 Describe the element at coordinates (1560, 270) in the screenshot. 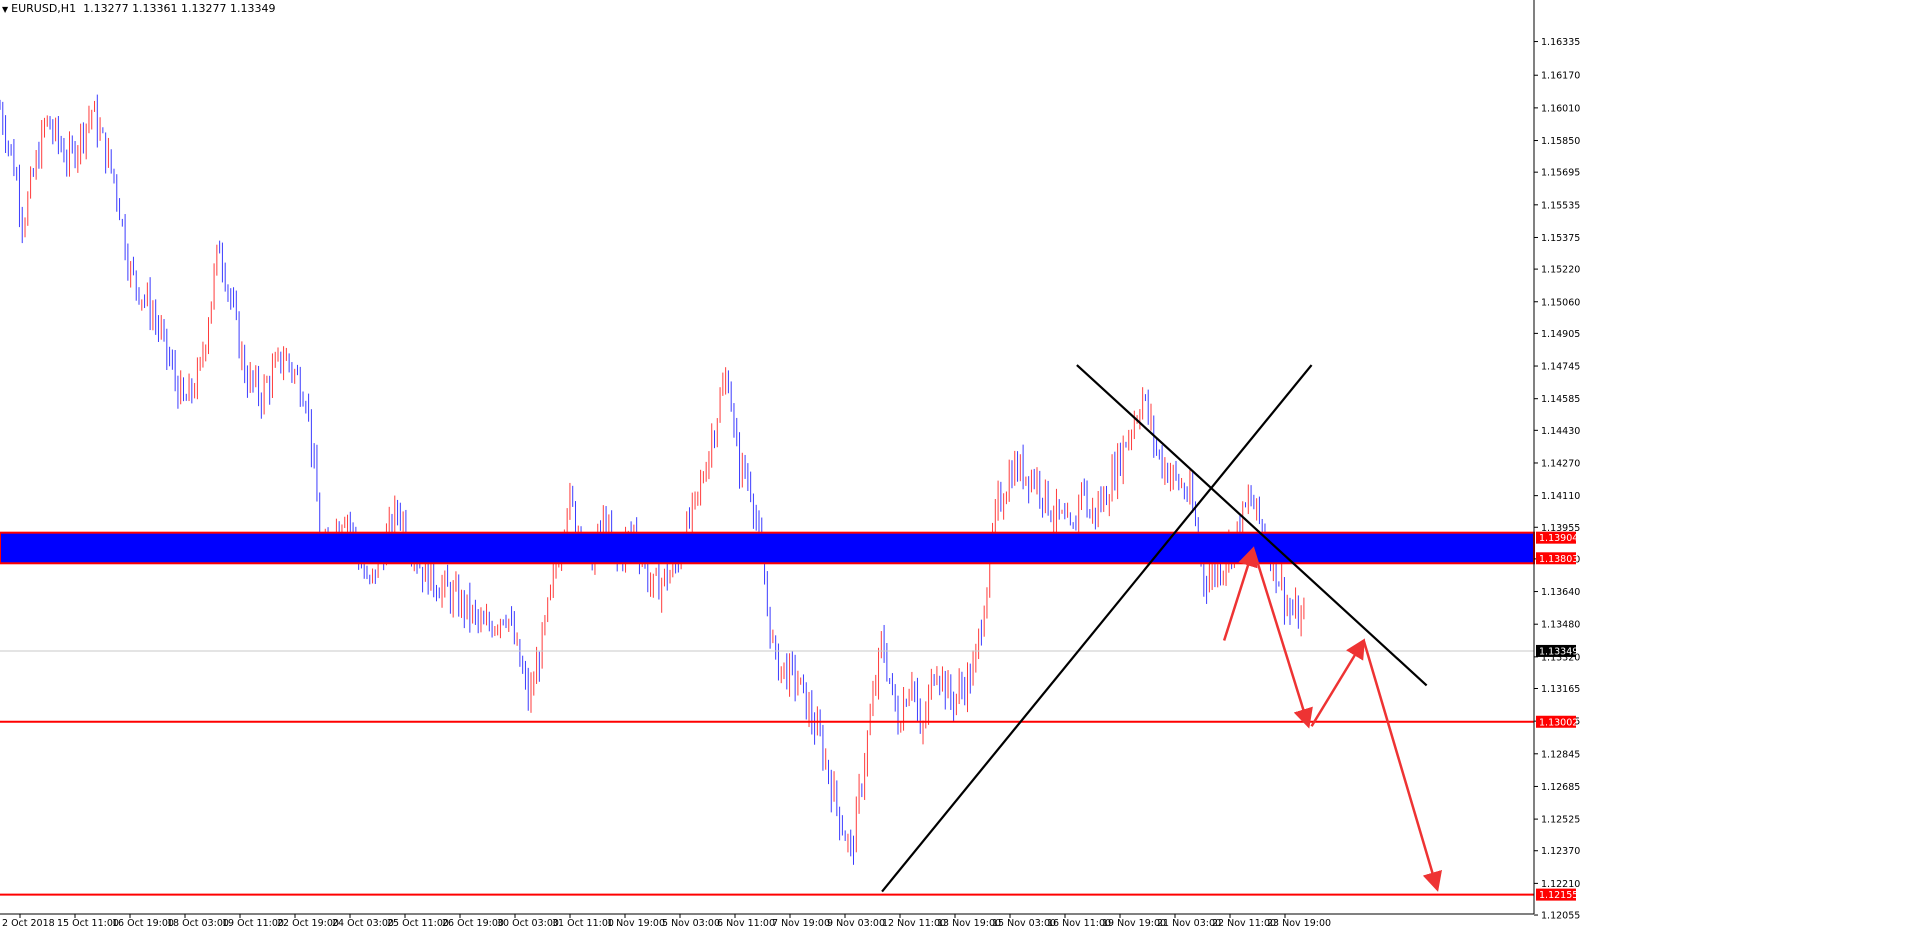

I see `y-tick-label: 1.15220` at that location.